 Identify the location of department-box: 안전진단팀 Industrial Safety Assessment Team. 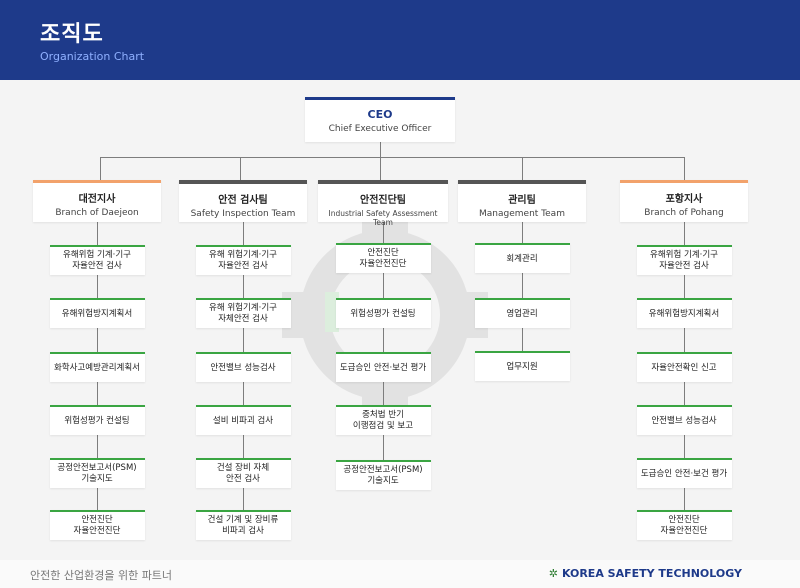
(383, 203).